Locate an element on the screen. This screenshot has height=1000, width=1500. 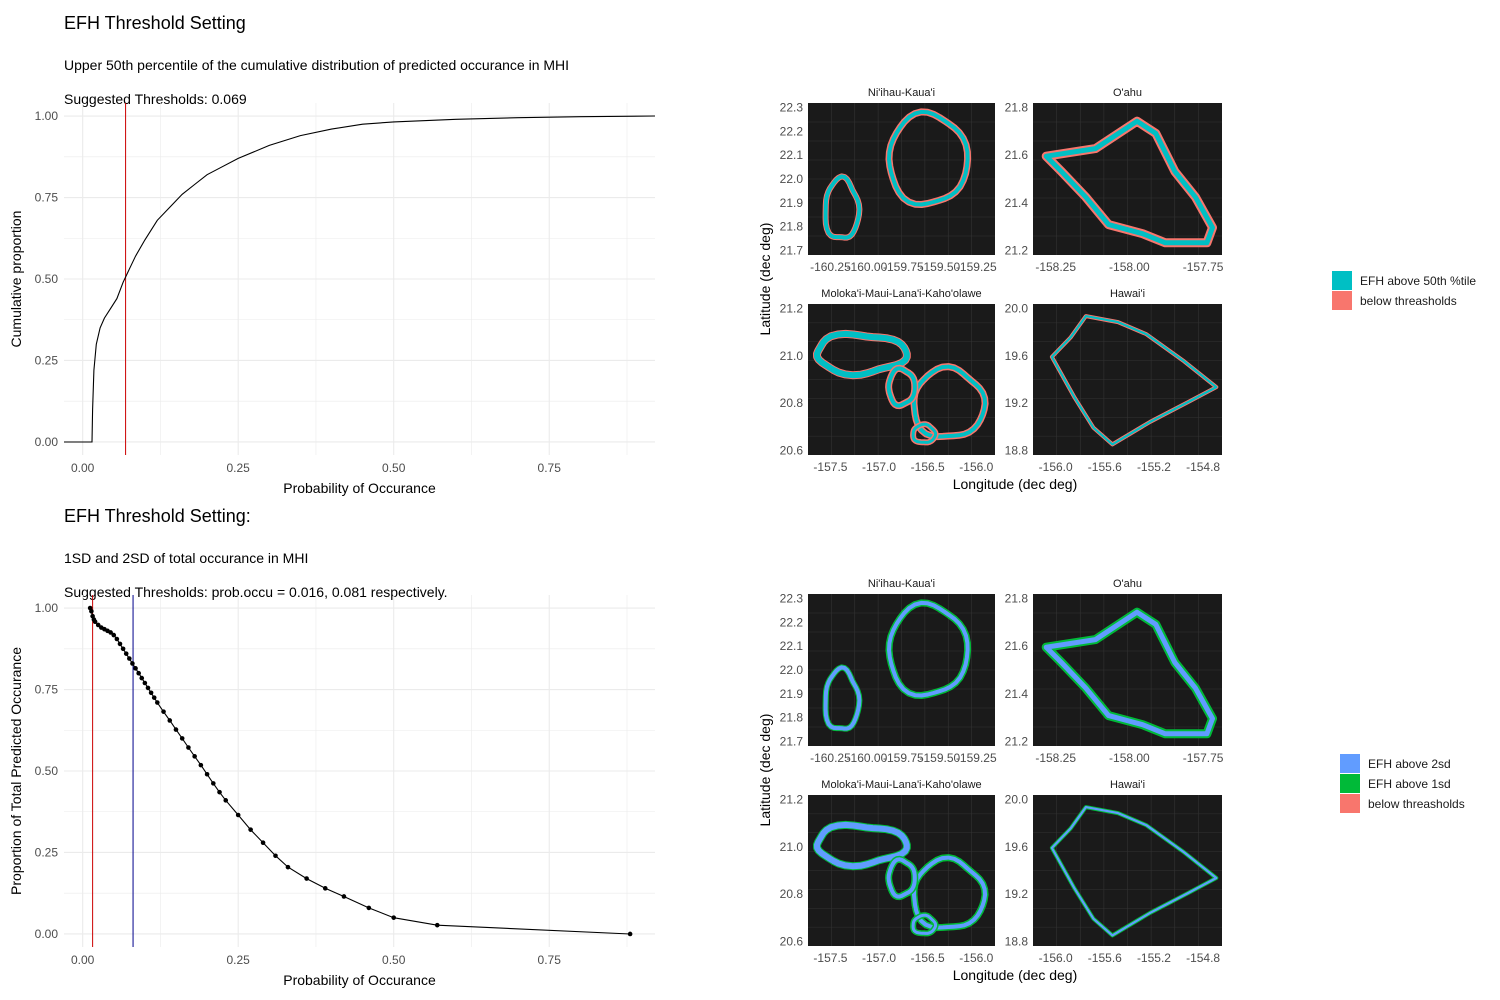
map-x-tick-label: -160.25 is located at coordinates (830, 758).